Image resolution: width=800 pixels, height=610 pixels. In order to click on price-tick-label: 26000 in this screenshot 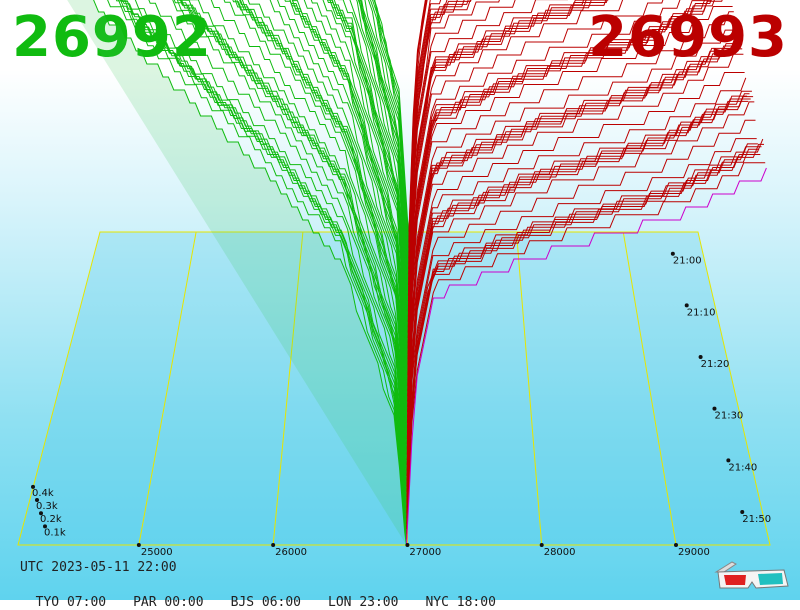, I will do `click(291, 552)`.